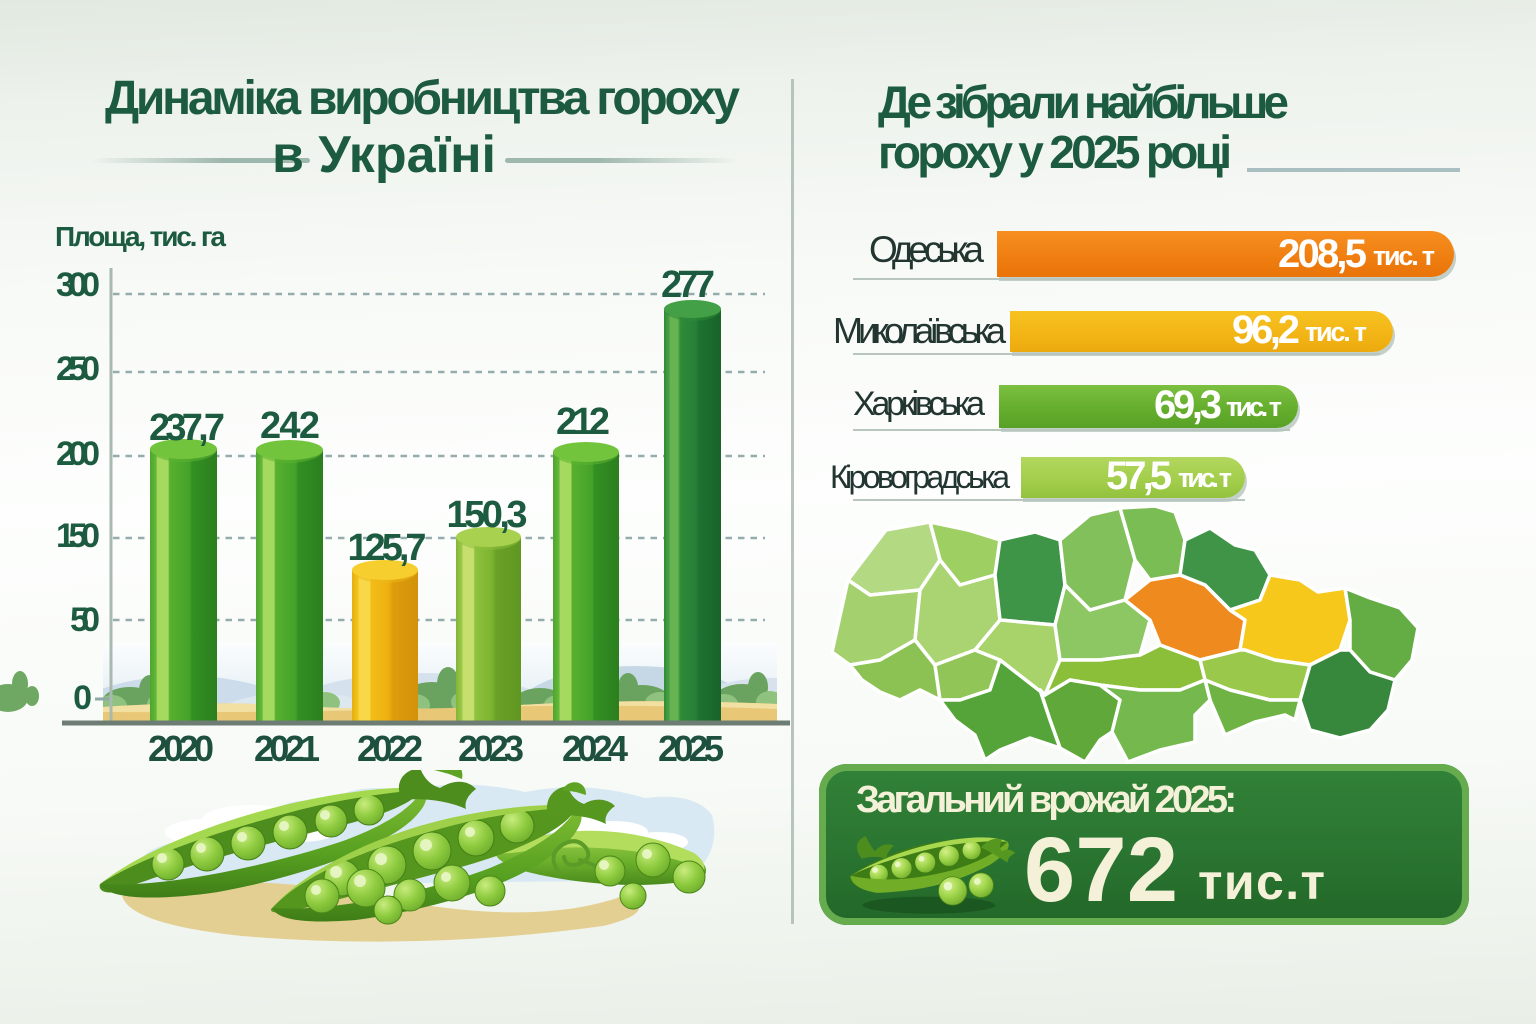 The width and height of the screenshot is (1536, 1024). I want to click on svg-text: Де зібрали найбільше, so click(1083, 102).